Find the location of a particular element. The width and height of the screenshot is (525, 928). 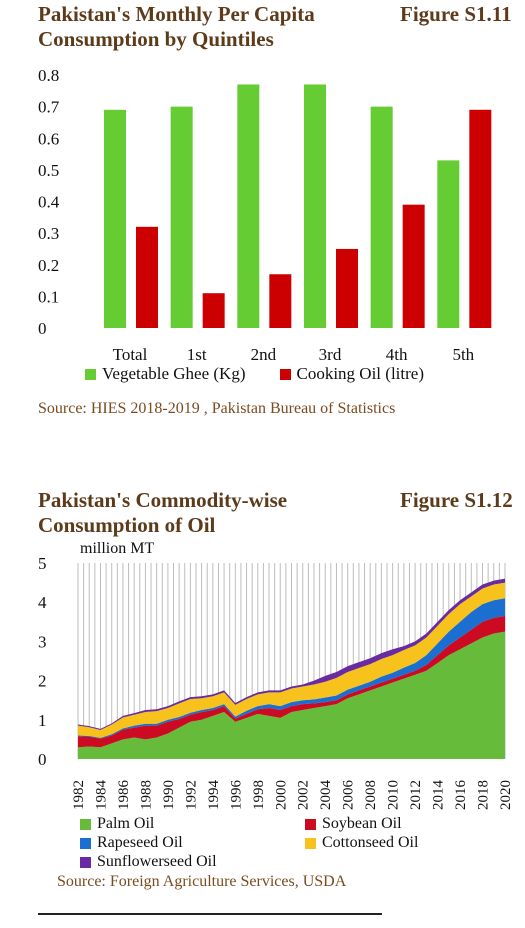

chart1-legend: Vegetable Ghee (Kg) Cooking Oil (litre) is located at coordinates (254, 374).